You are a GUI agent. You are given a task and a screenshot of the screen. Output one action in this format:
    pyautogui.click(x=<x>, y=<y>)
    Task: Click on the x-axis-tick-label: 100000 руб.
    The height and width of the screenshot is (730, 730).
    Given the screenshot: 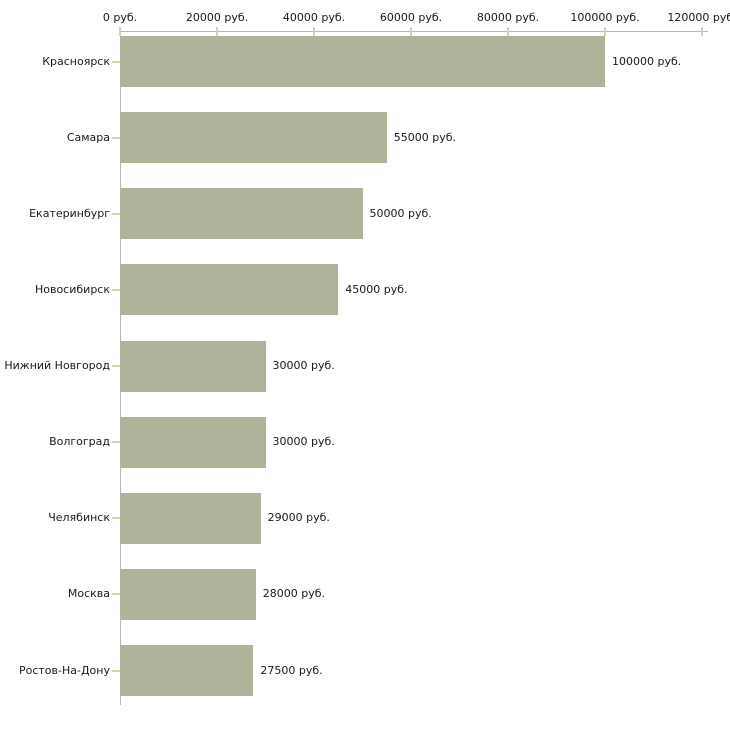 What is the action you would take?
    pyautogui.click(x=605, y=17)
    